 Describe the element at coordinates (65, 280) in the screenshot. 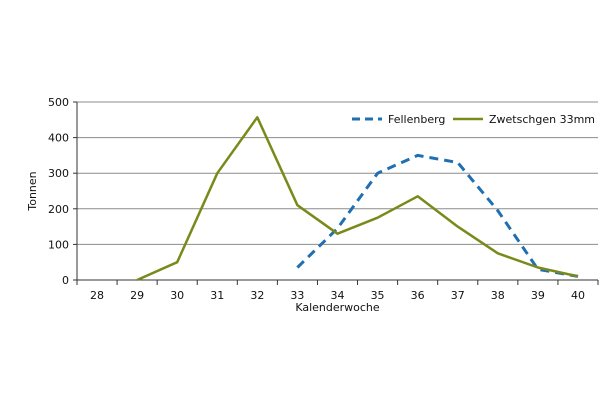

I see `y-tick-label: 0` at that location.